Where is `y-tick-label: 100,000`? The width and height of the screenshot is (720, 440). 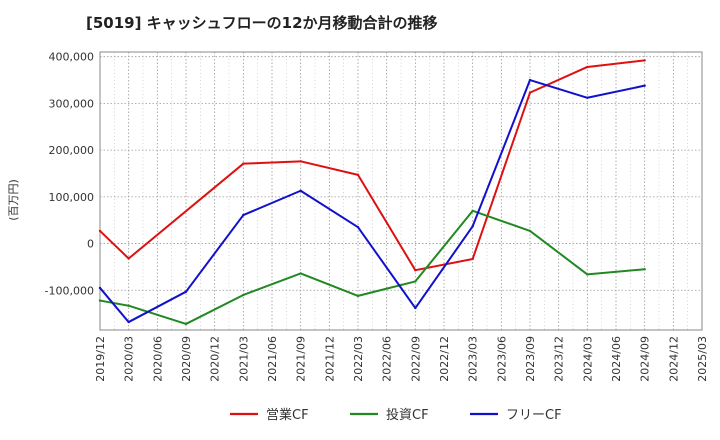
y-tick-label: 100,000 is located at coordinates (72, 197).